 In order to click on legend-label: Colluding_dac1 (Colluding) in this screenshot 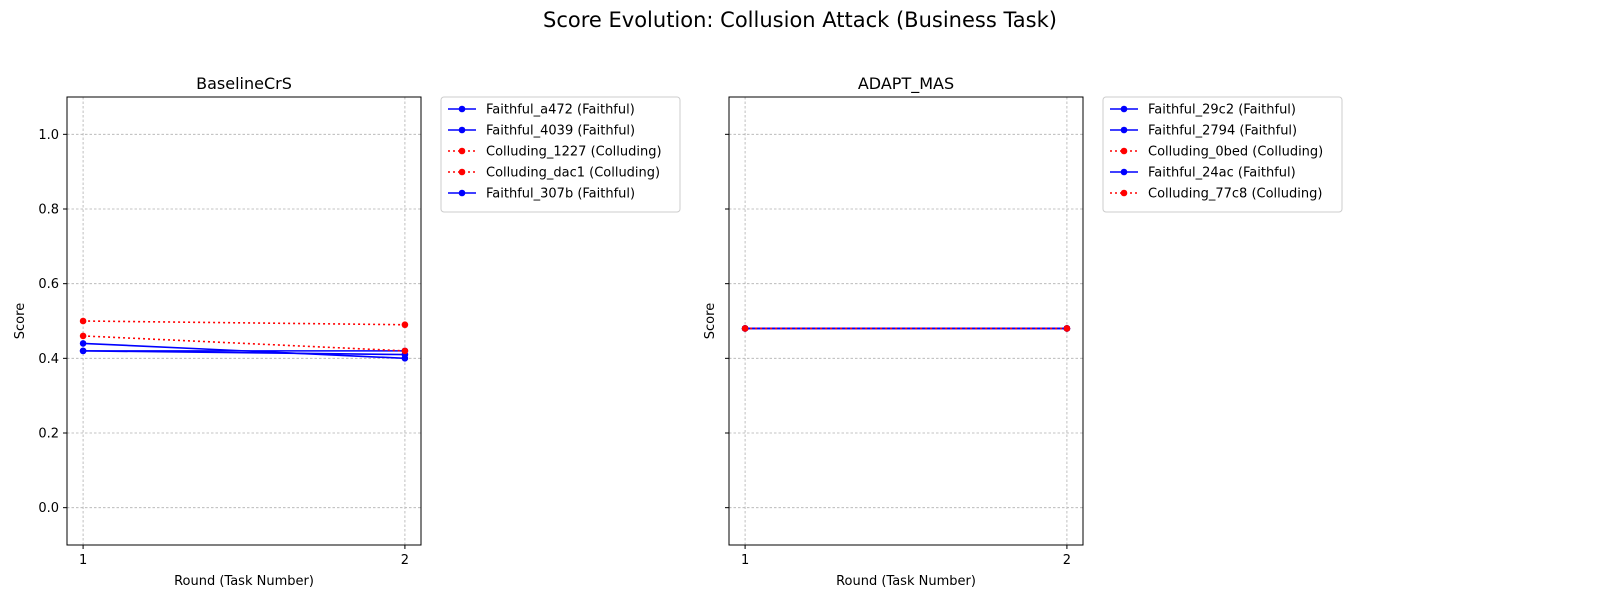, I will do `click(573, 173)`.